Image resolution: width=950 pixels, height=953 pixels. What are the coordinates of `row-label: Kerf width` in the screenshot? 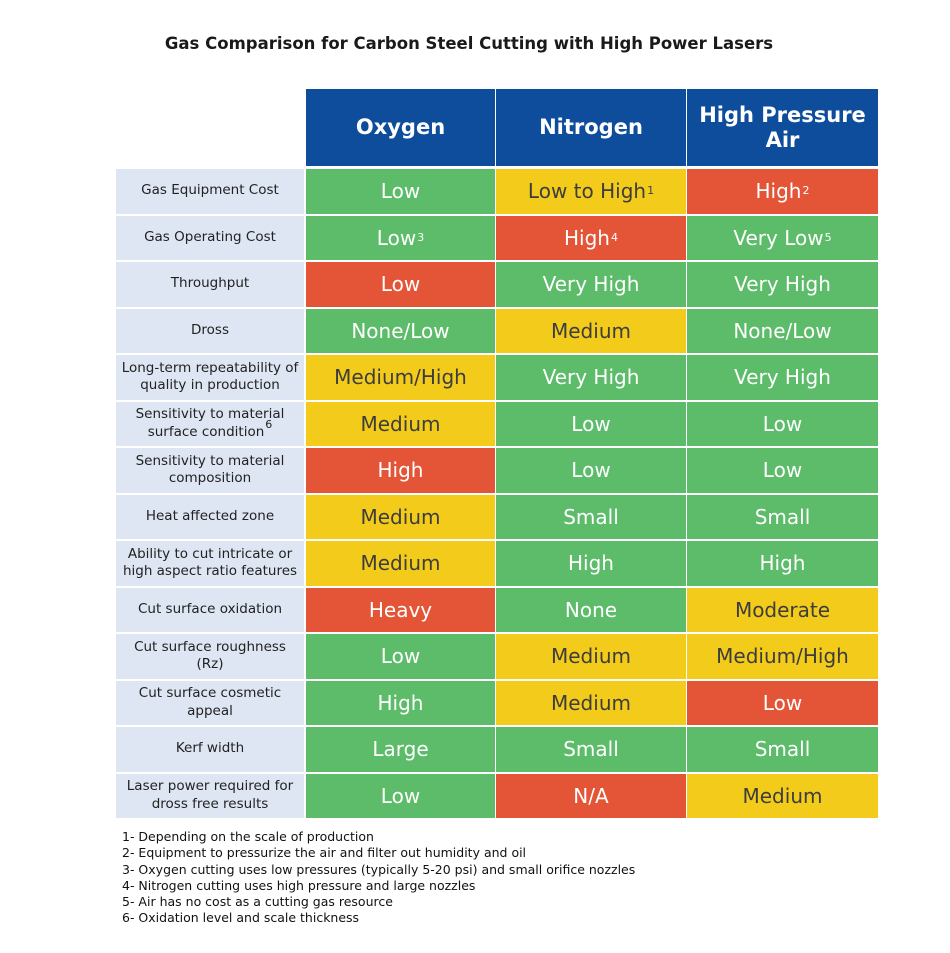 It's located at (210, 749).